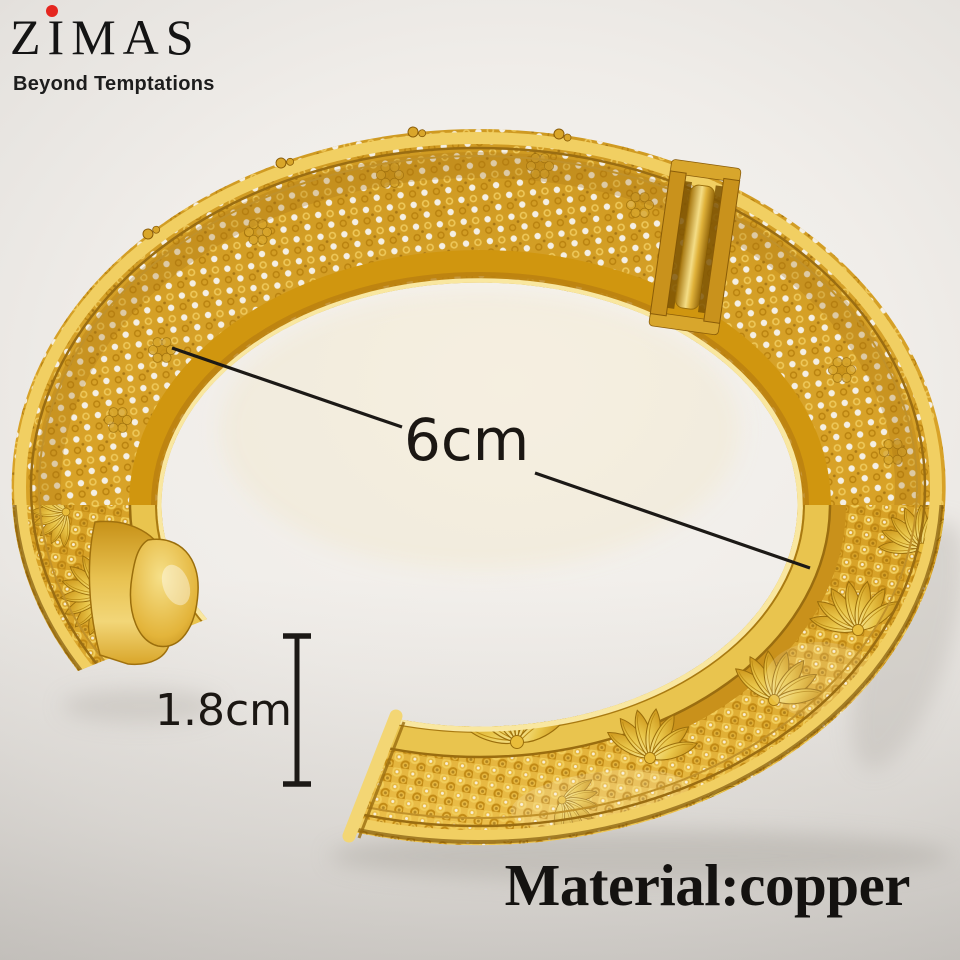 This screenshot has height=960, width=960. I want to click on brand-wordmark: ZIMAS, so click(105, 37).